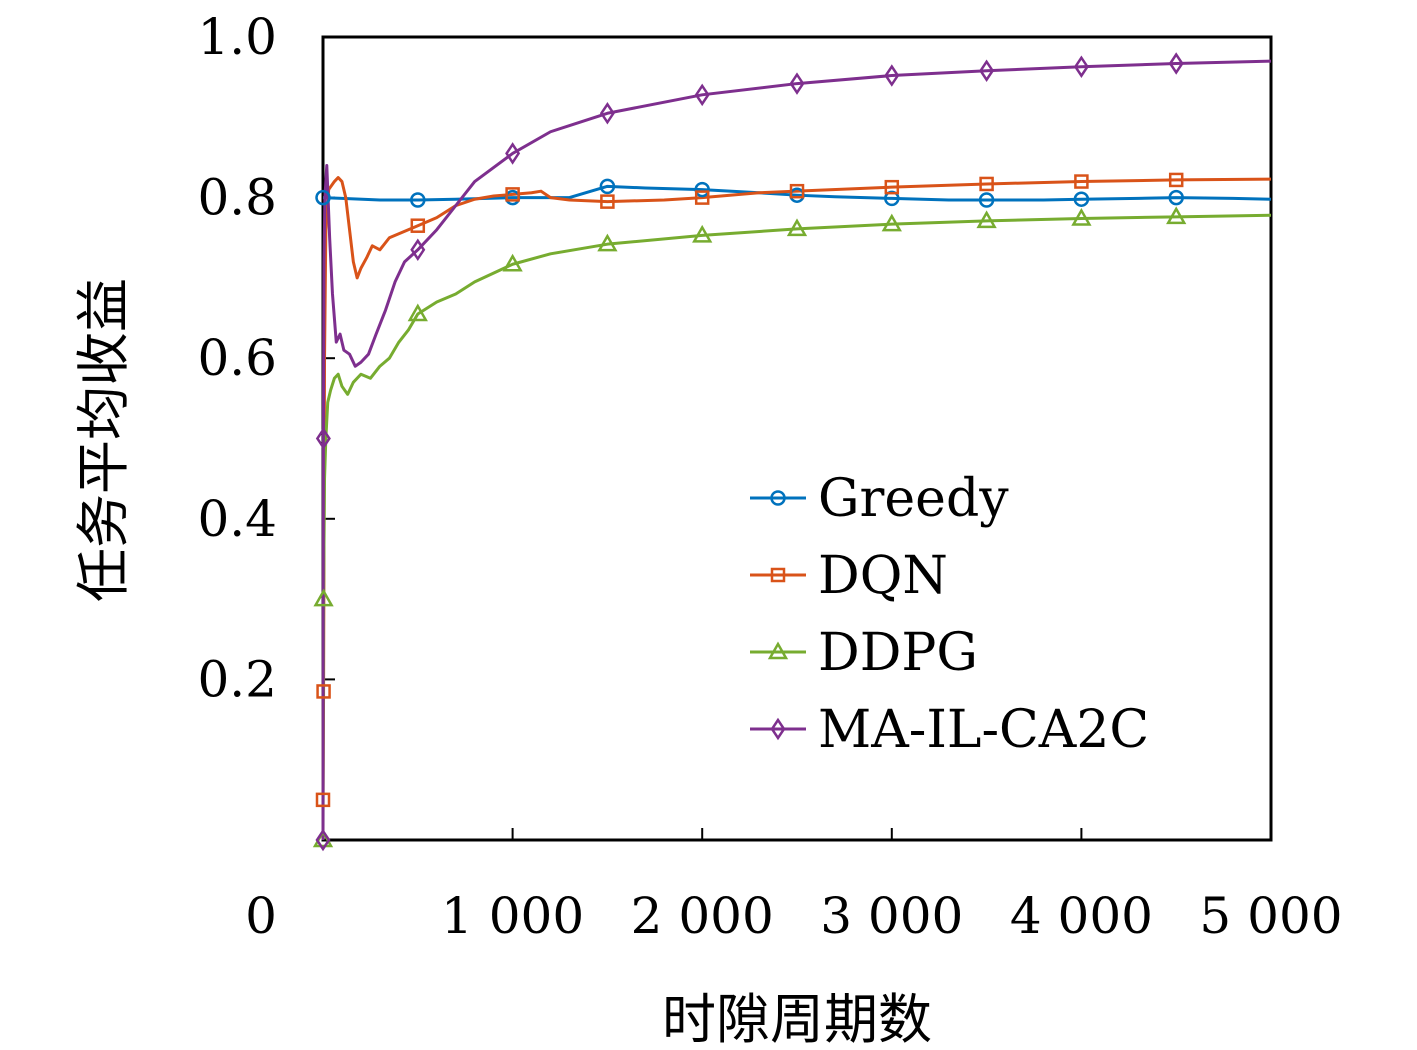 Image resolution: width=1417 pixels, height=1050 pixels. I want to click on legend-label: DQN, so click(883, 576).